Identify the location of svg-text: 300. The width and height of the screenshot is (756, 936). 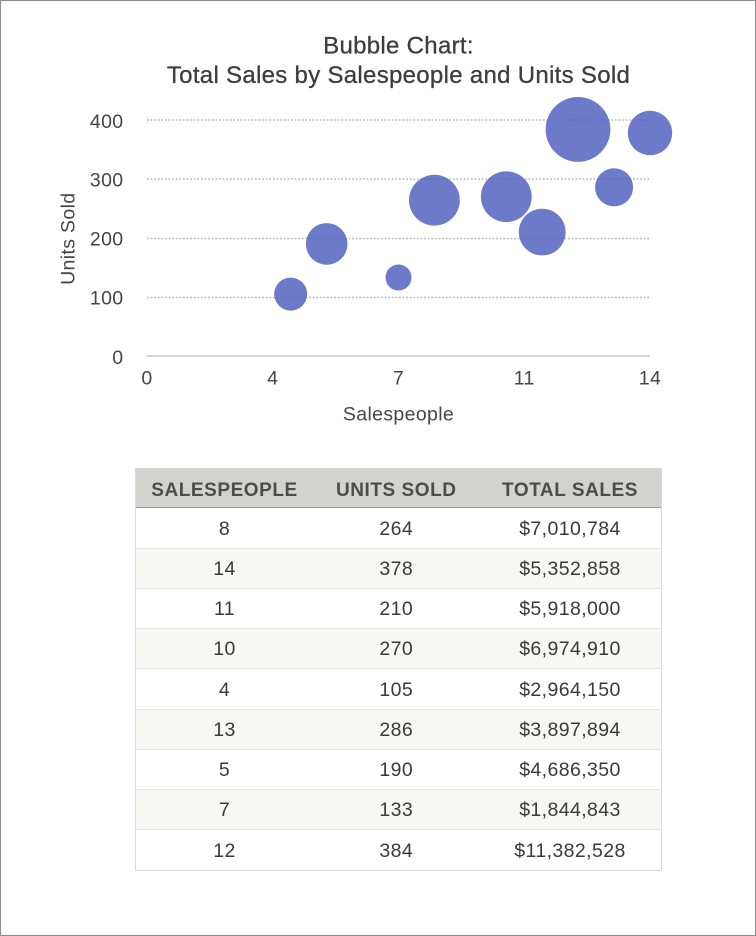
(107, 180).